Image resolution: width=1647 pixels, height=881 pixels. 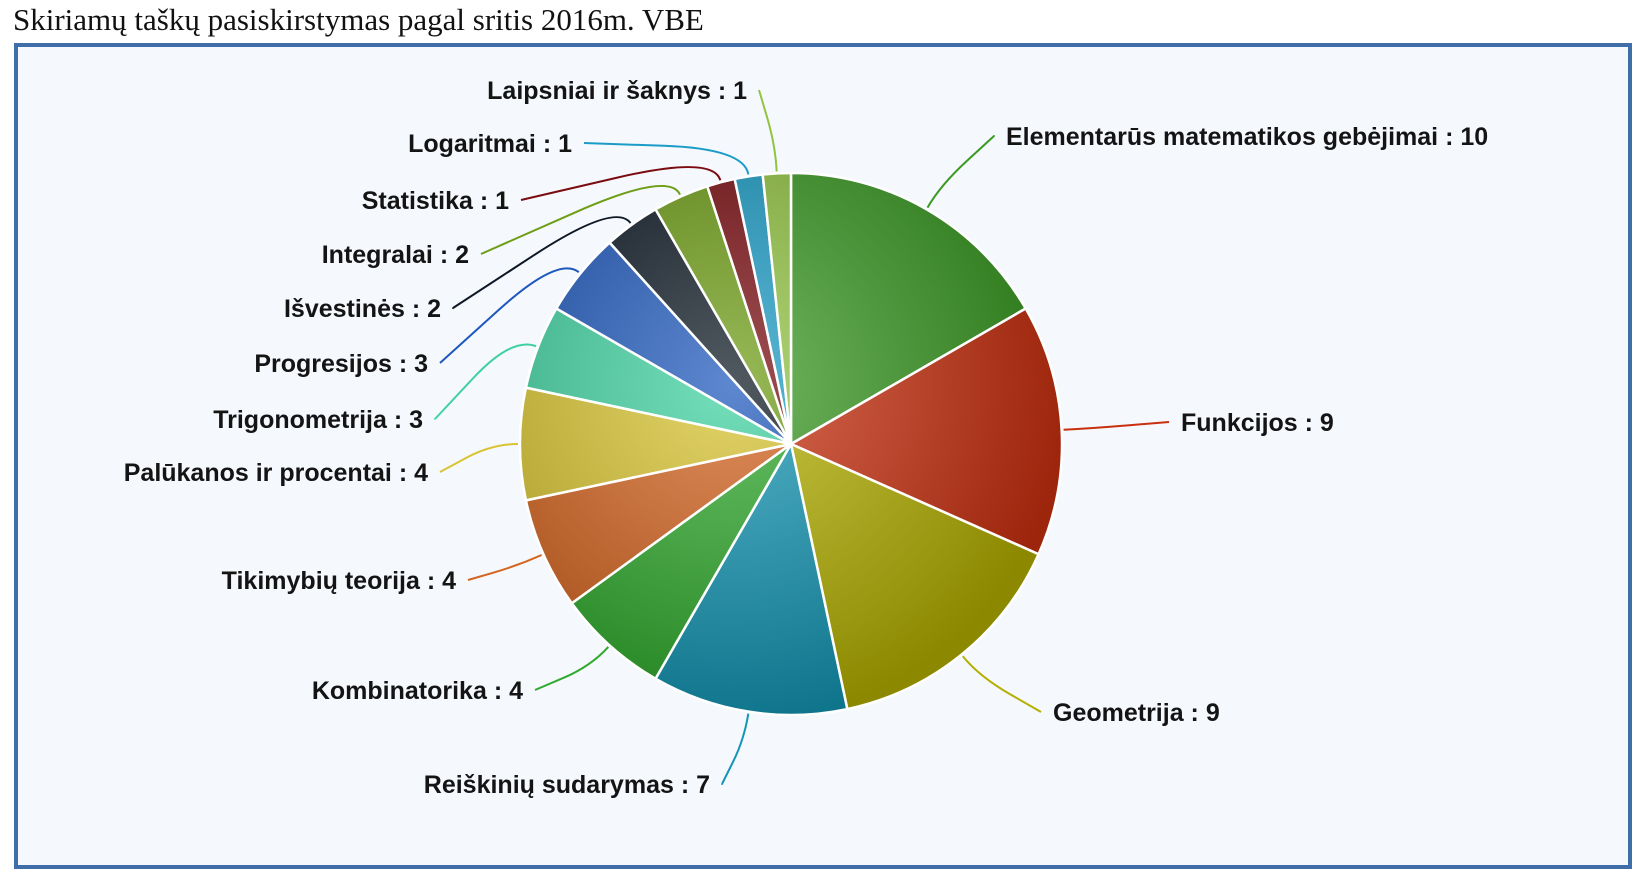 I want to click on leader-line-reiskiniu-sudarymas, so click(x=735, y=749).